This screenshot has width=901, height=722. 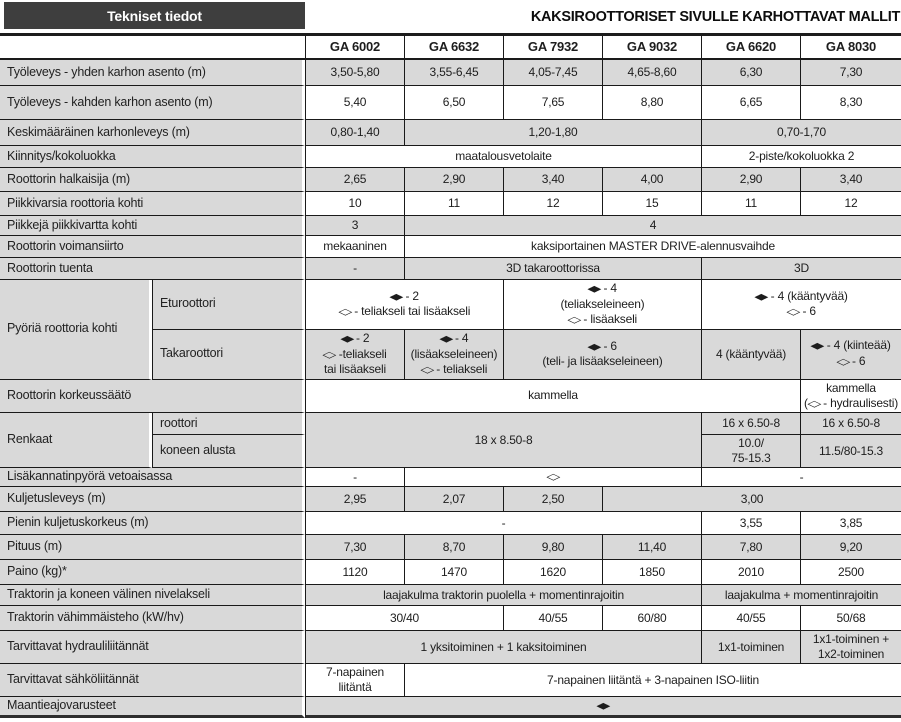 What do you see at coordinates (503, 523) in the screenshot?
I see `cell-pienin-kuljetuskorkeus-0: -` at bounding box center [503, 523].